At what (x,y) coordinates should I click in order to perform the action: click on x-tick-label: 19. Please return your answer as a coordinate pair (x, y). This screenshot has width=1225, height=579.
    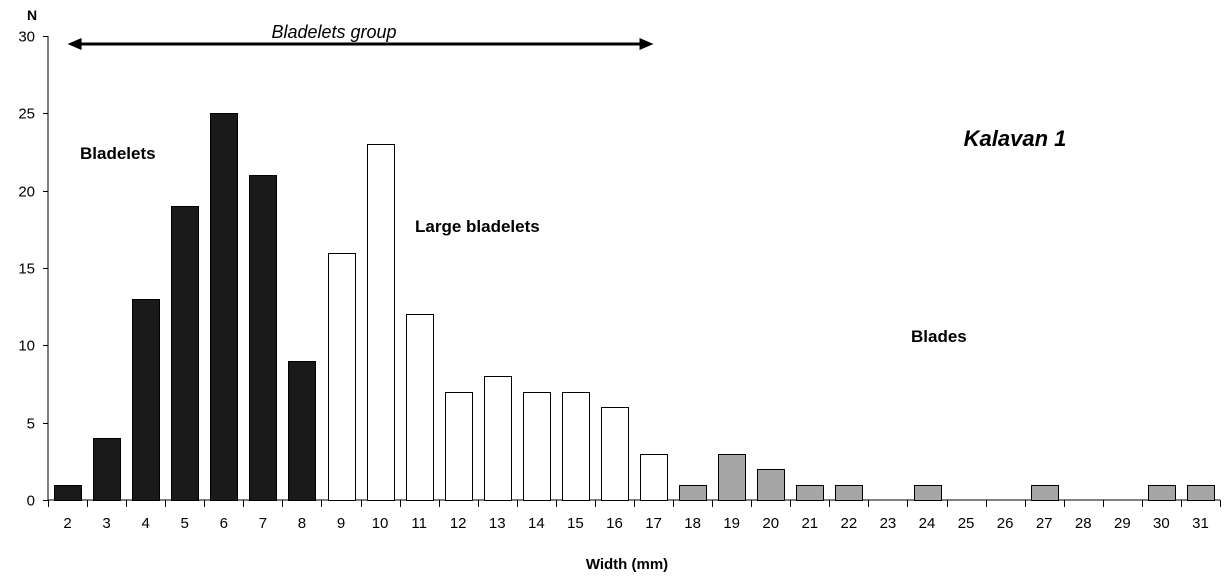
    Looking at the image, I should click on (731, 523).